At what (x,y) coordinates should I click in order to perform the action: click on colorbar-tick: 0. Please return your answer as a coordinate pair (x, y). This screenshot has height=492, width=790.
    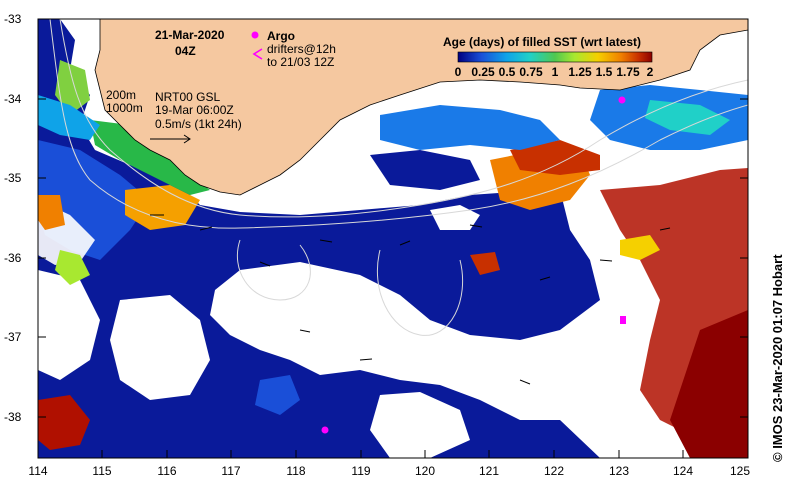
    Looking at the image, I should click on (458, 72).